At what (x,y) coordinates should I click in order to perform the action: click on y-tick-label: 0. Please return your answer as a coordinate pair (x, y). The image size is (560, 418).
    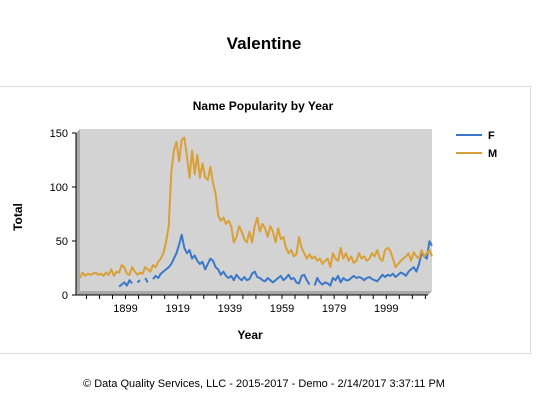
    Looking at the image, I should click on (65, 296).